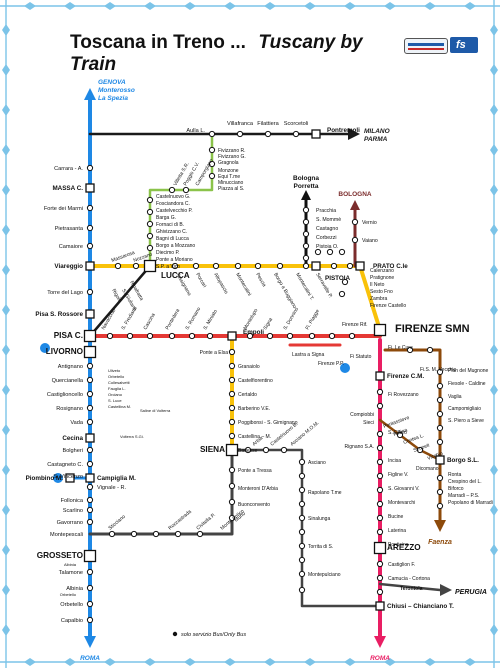  I want to click on station-label: MASSA C., so click(67, 188).